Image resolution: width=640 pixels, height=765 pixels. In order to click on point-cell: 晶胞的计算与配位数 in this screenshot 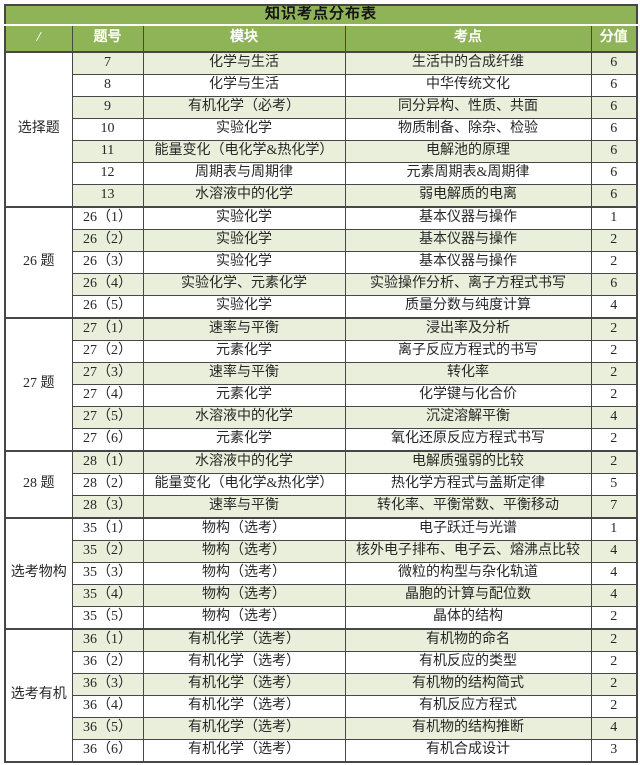, I will do `click(468, 595)`.